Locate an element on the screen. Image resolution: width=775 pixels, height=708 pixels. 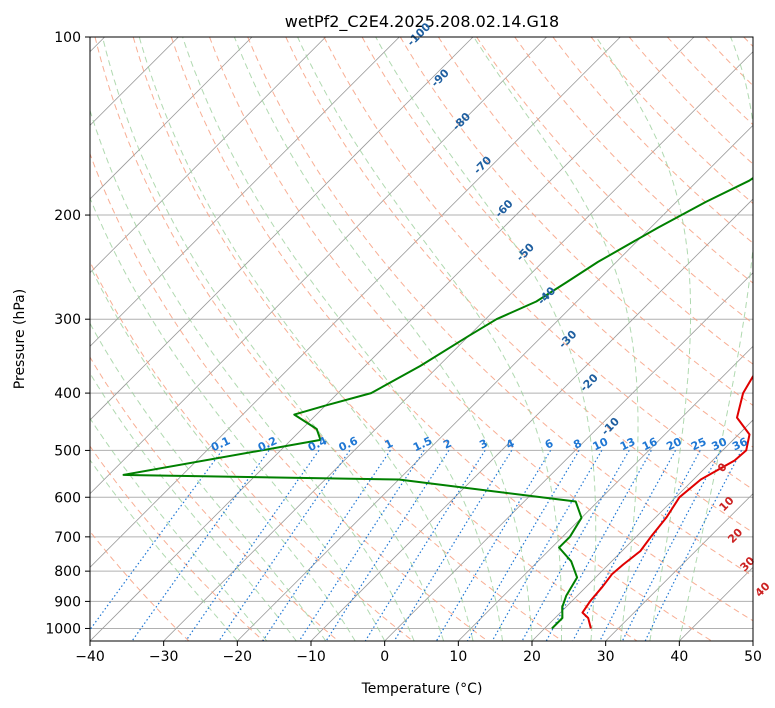
dry-adiabat-label: 20 is located at coordinates (735, 536).